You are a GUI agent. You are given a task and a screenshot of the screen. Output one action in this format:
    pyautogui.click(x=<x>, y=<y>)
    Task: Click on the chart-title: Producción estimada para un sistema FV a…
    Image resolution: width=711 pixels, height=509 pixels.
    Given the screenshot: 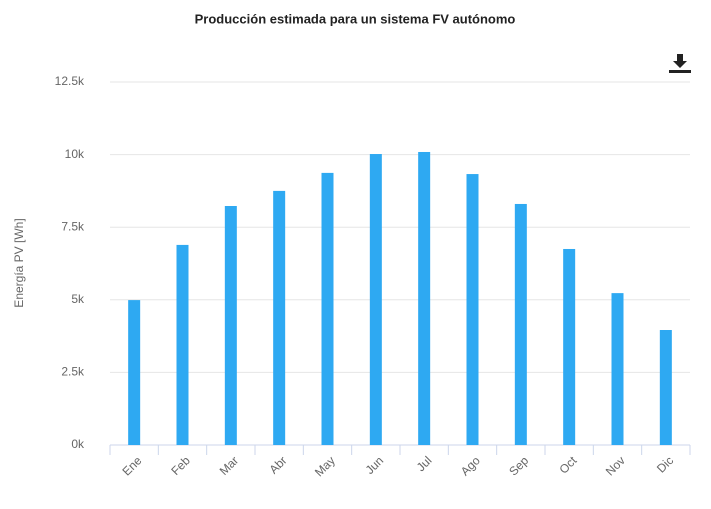 What is the action you would take?
    pyautogui.click(x=355, y=18)
    